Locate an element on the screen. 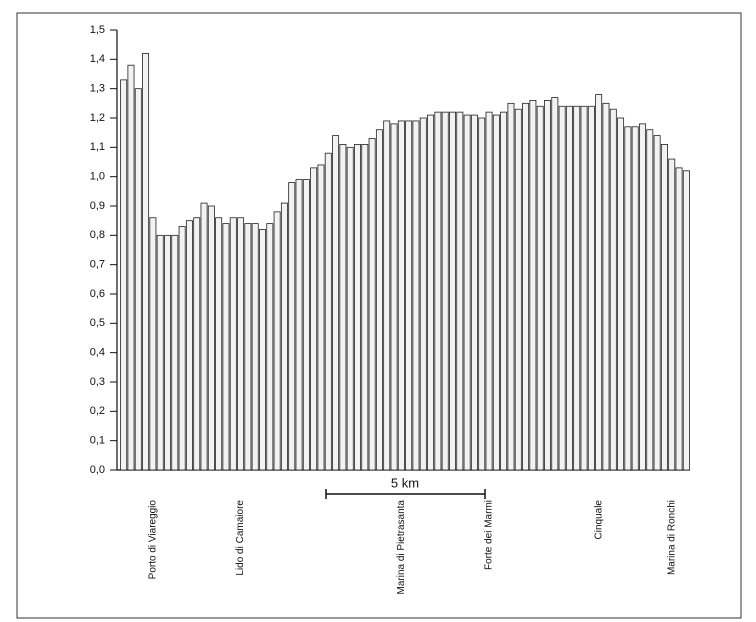  x-tick-label: Porto di Viareggio is located at coordinates (153, 540).